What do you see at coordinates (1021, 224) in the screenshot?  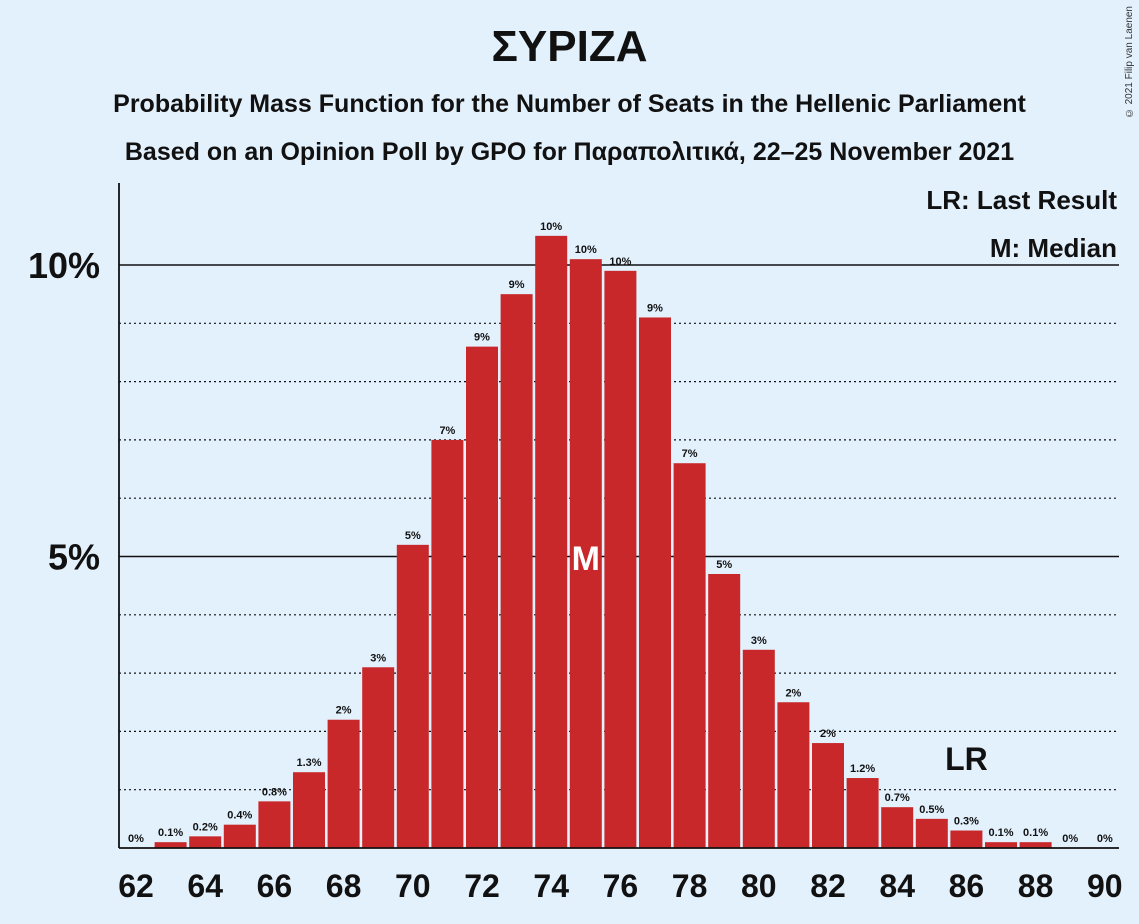 I see `legend: LR: Last Result M: Median` at bounding box center [1021, 224].